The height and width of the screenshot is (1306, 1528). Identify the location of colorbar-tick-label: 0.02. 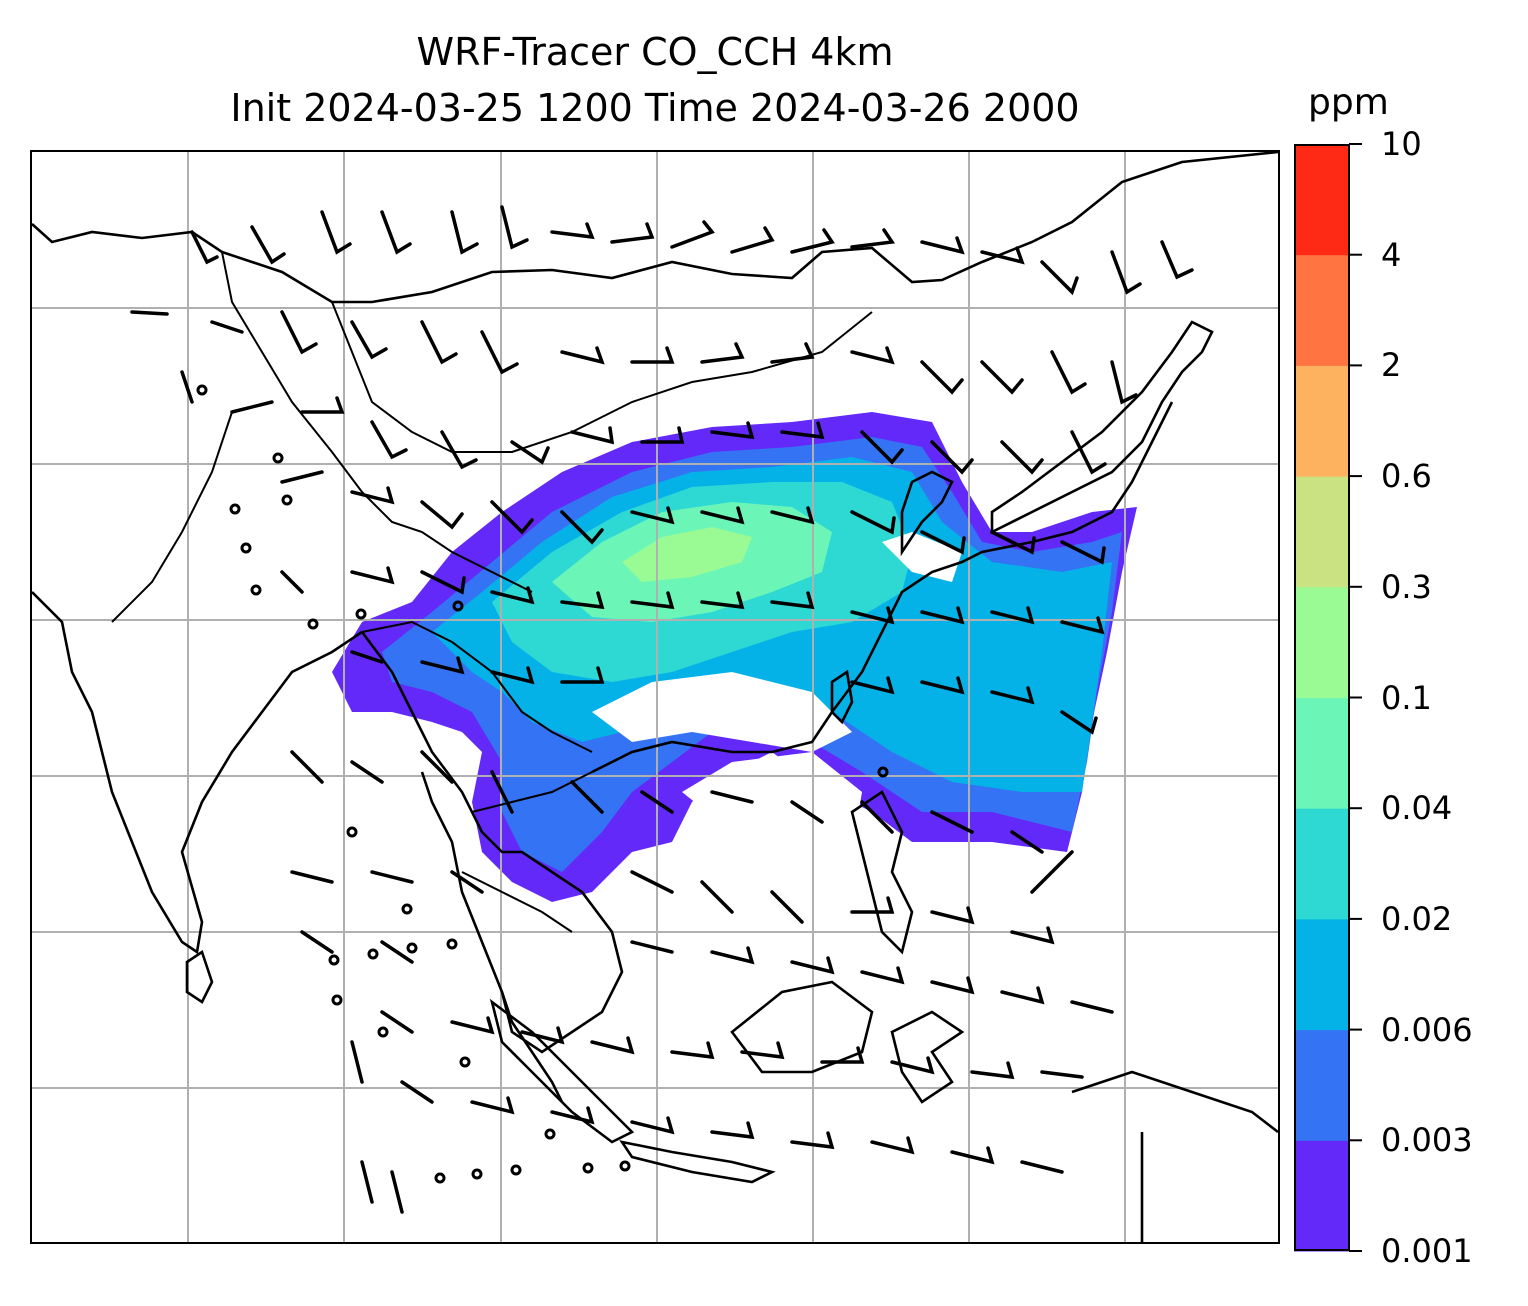
(1417, 918).